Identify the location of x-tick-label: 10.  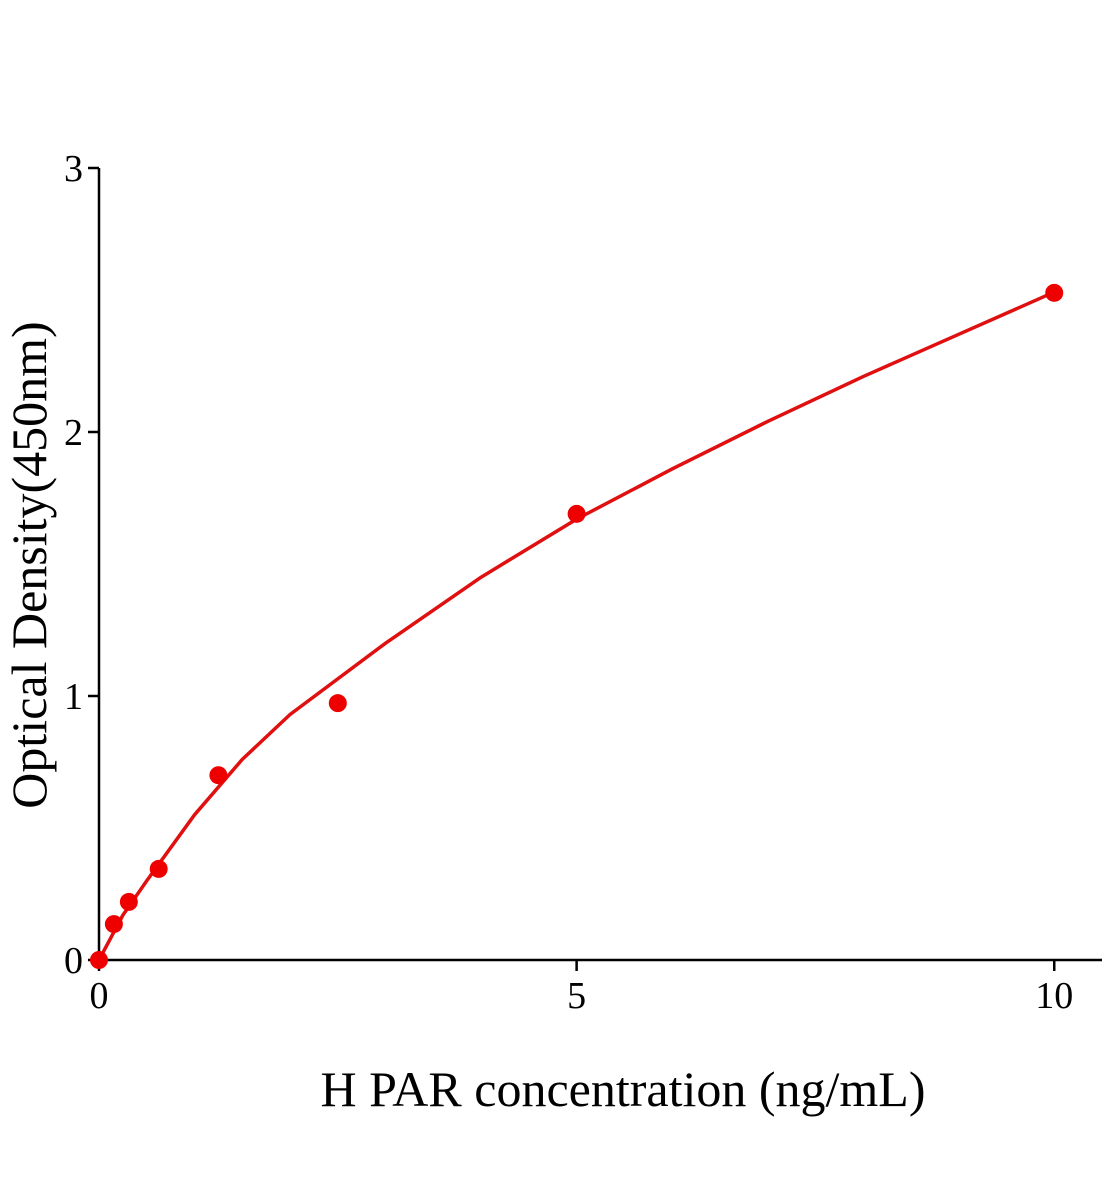
(1054, 996).